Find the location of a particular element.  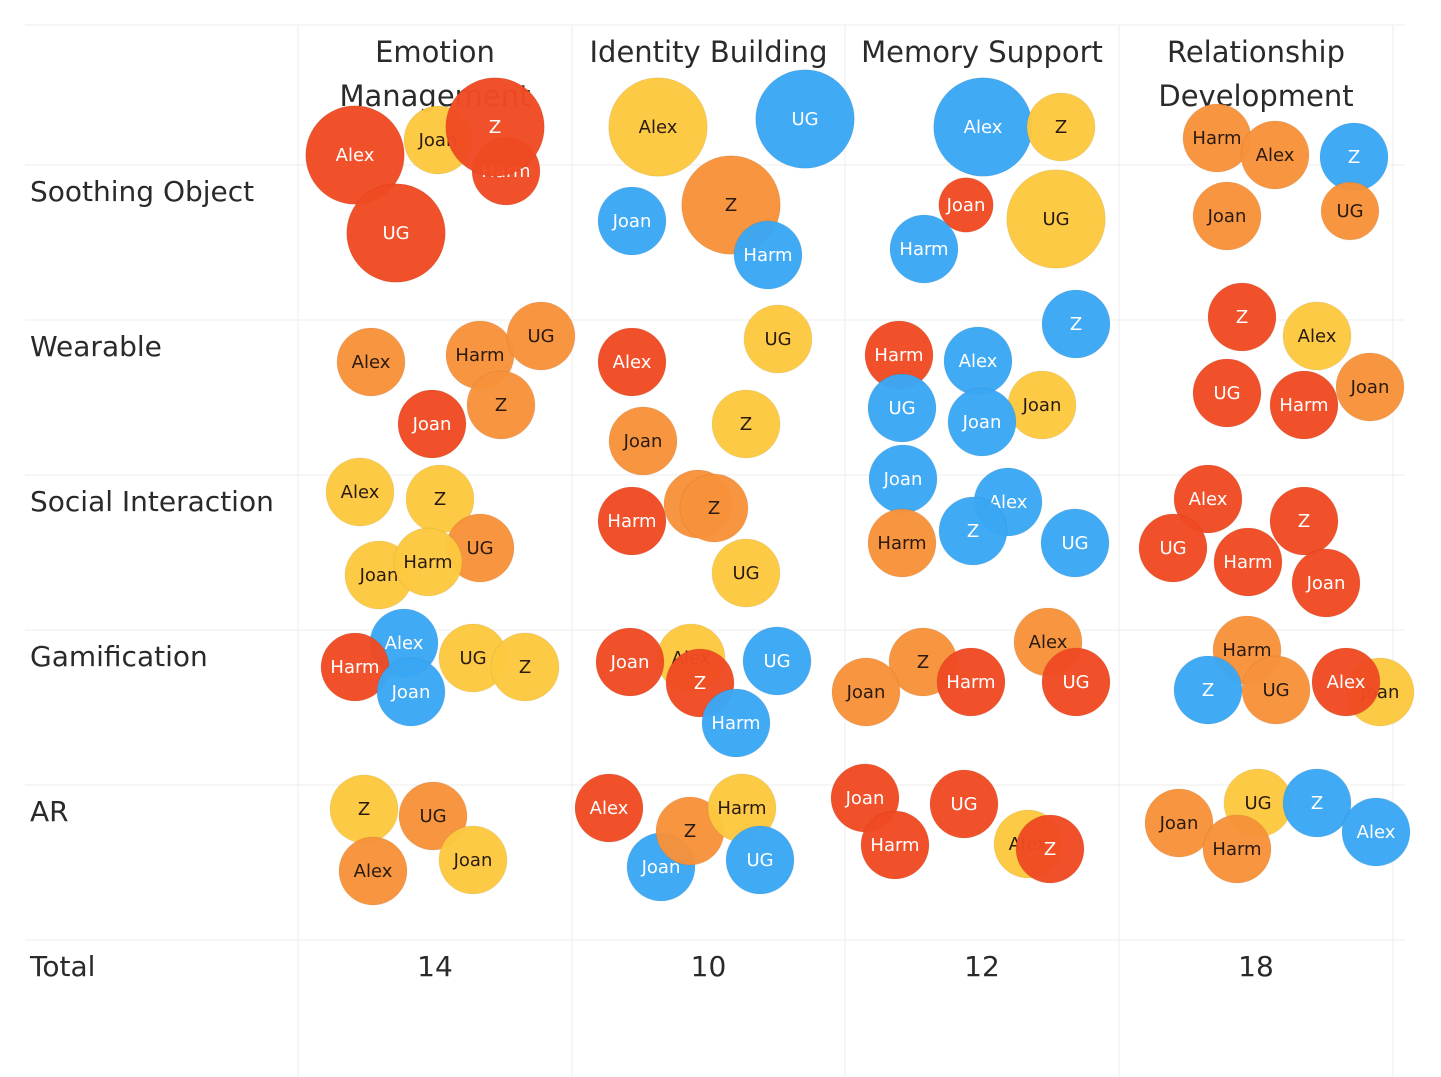

column-header: Relationship Development is located at coordinates (1255, 74).